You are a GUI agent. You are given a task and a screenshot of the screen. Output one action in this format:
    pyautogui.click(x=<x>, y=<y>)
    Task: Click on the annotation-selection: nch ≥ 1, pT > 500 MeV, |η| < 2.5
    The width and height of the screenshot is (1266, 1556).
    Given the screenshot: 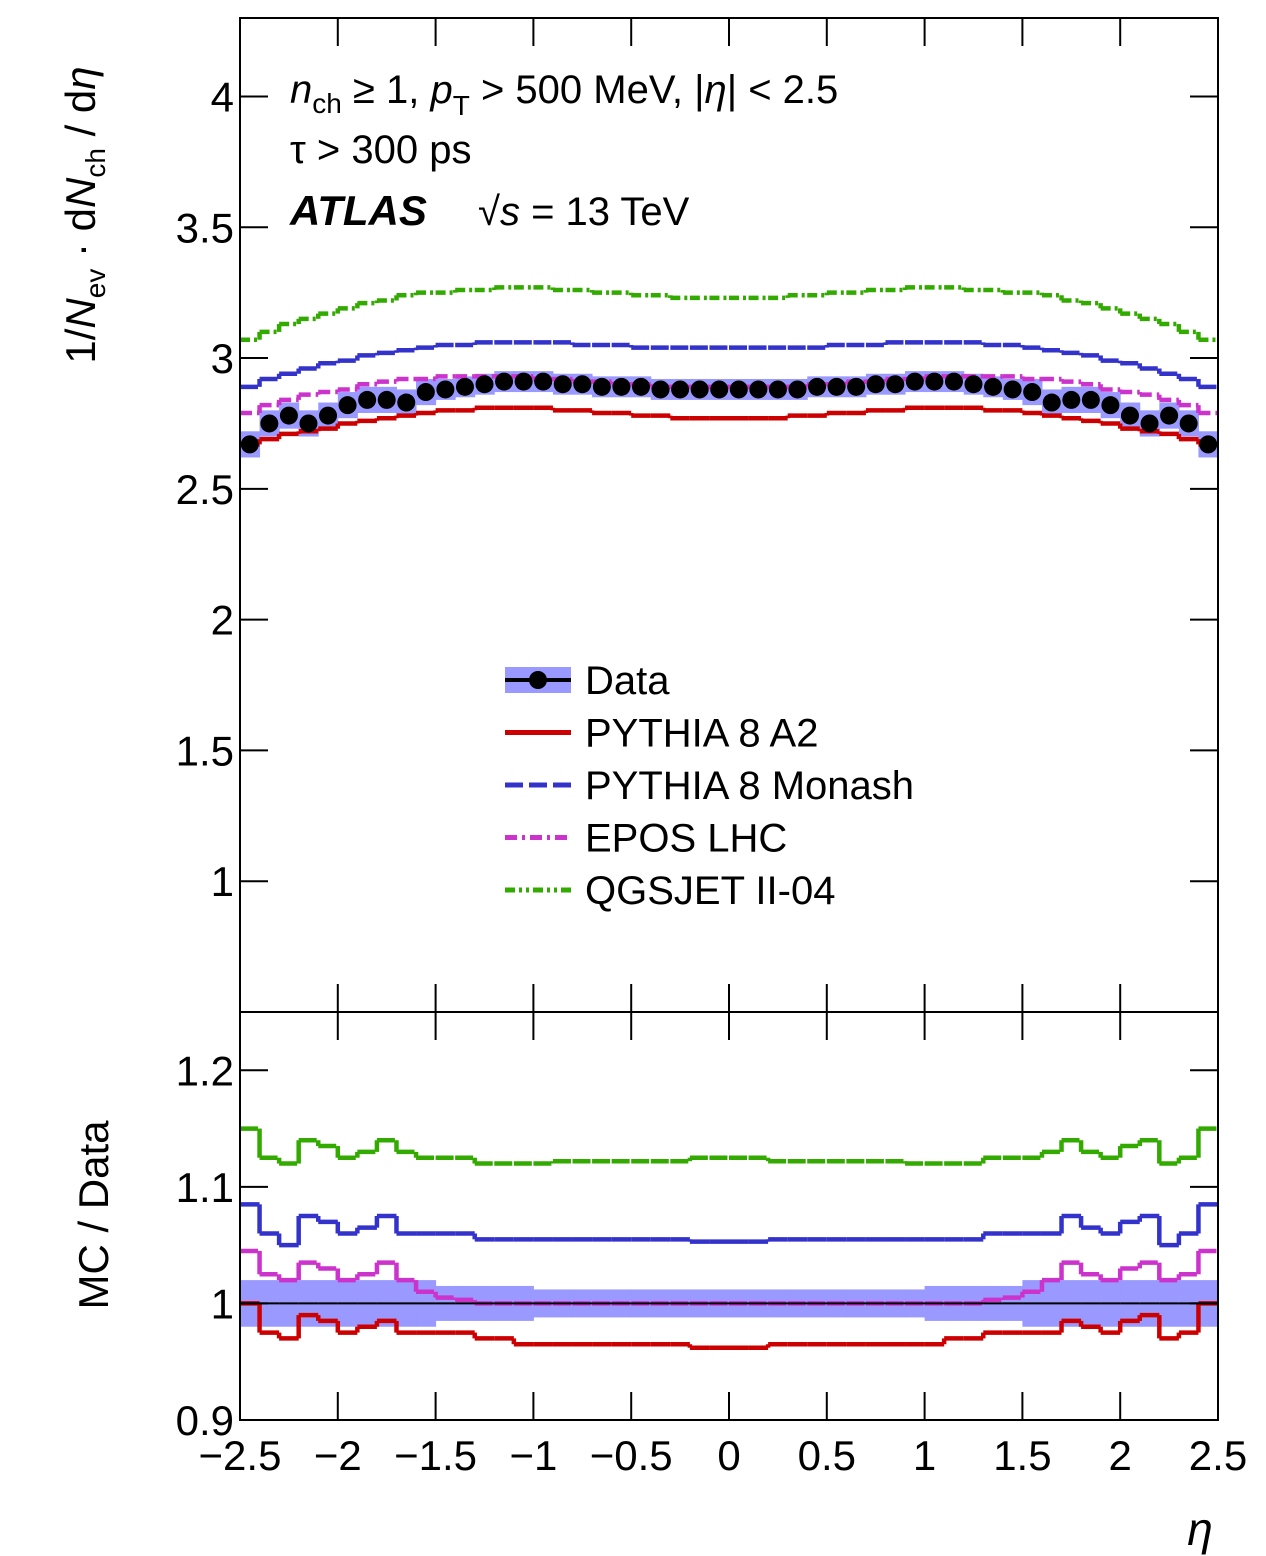 What is the action you would take?
    pyautogui.click(x=564, y=94)
    